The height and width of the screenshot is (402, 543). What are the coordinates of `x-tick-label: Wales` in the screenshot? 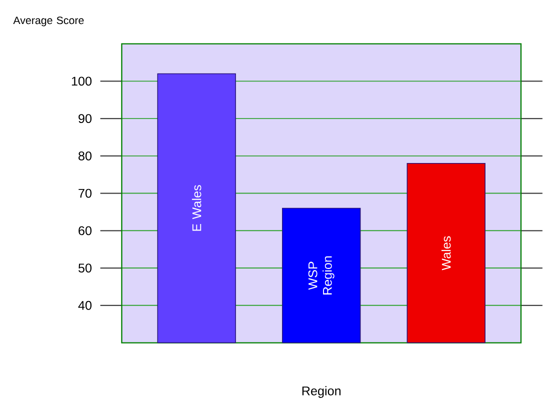 It's located at (446, 253).